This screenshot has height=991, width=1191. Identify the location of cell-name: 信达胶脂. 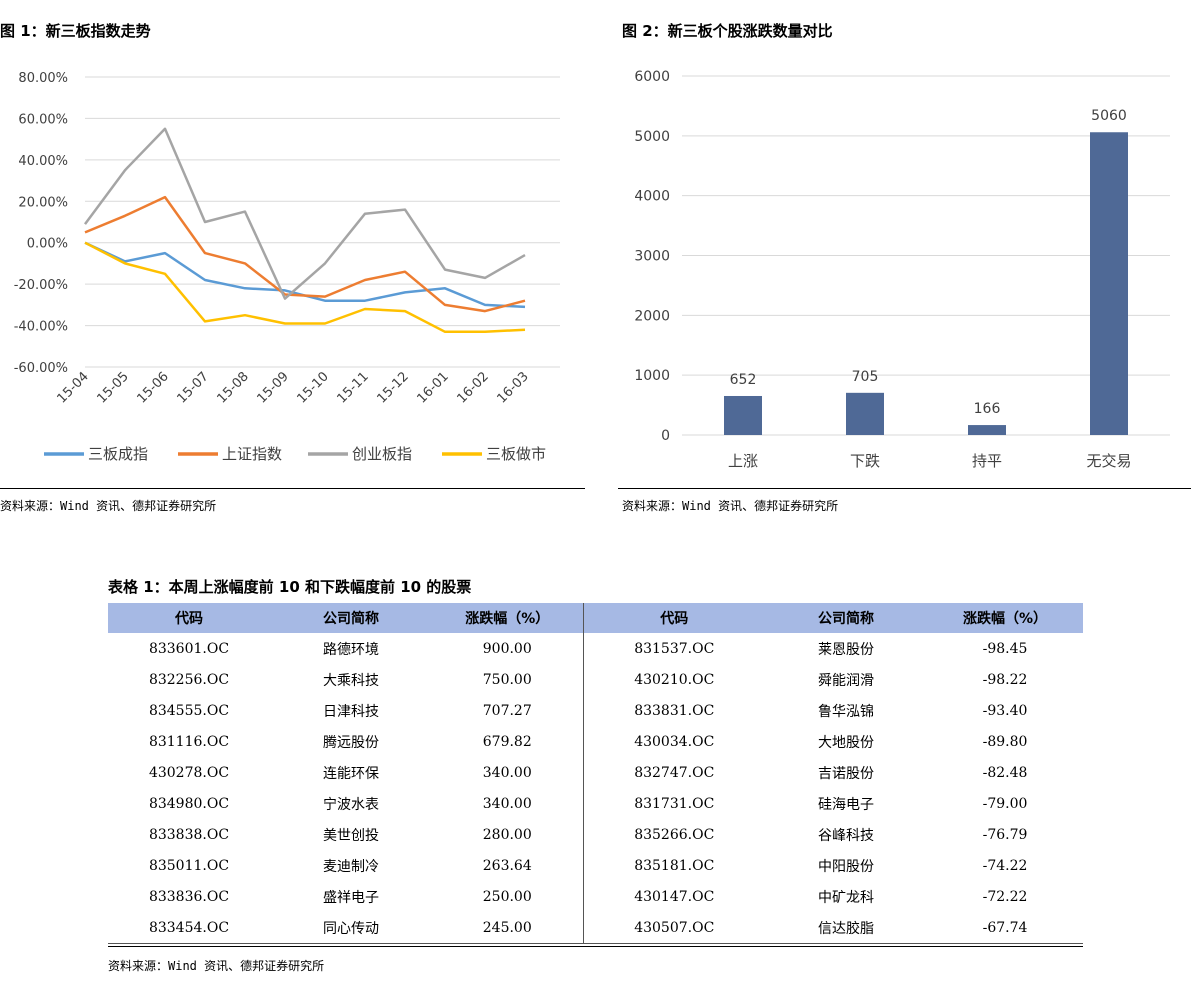
(846, 928).